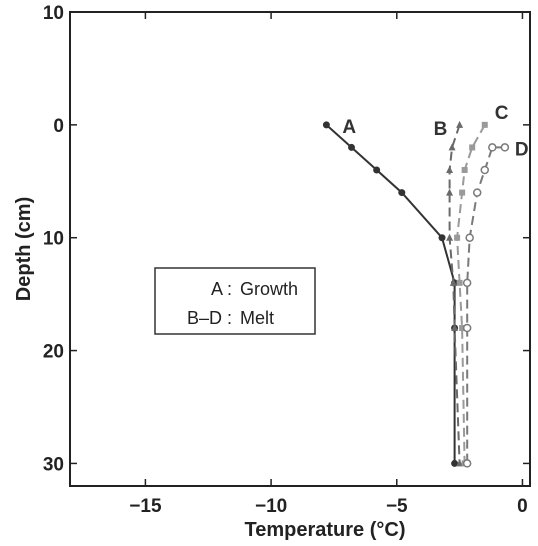 The height and width of the screenshot is (546, 538). Describe the element at coordinates (522, 506) in the screenshot. I see `x-tick-label: 0` at that location.